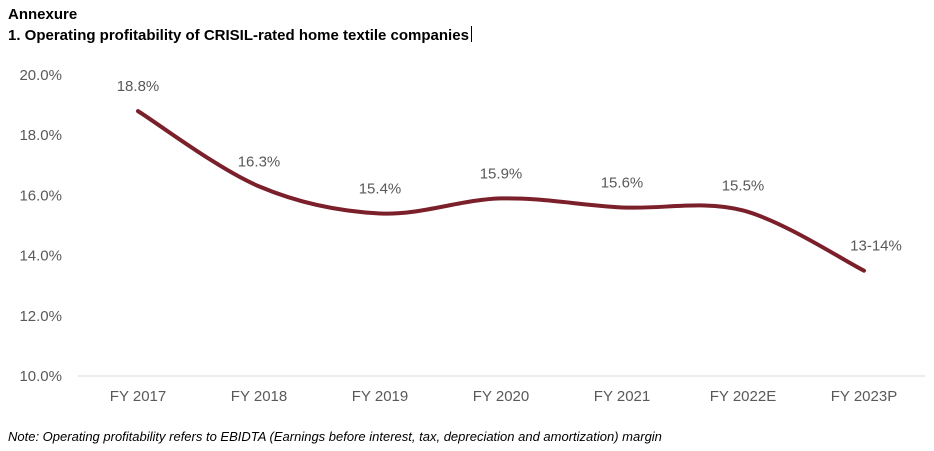 The image size is (934, 451). I want to click on y-tick-label: 18.0%, so click(40, 135).